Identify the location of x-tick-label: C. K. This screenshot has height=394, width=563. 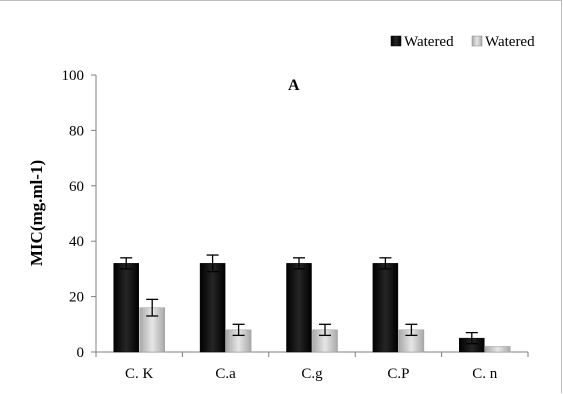
(139, 374).